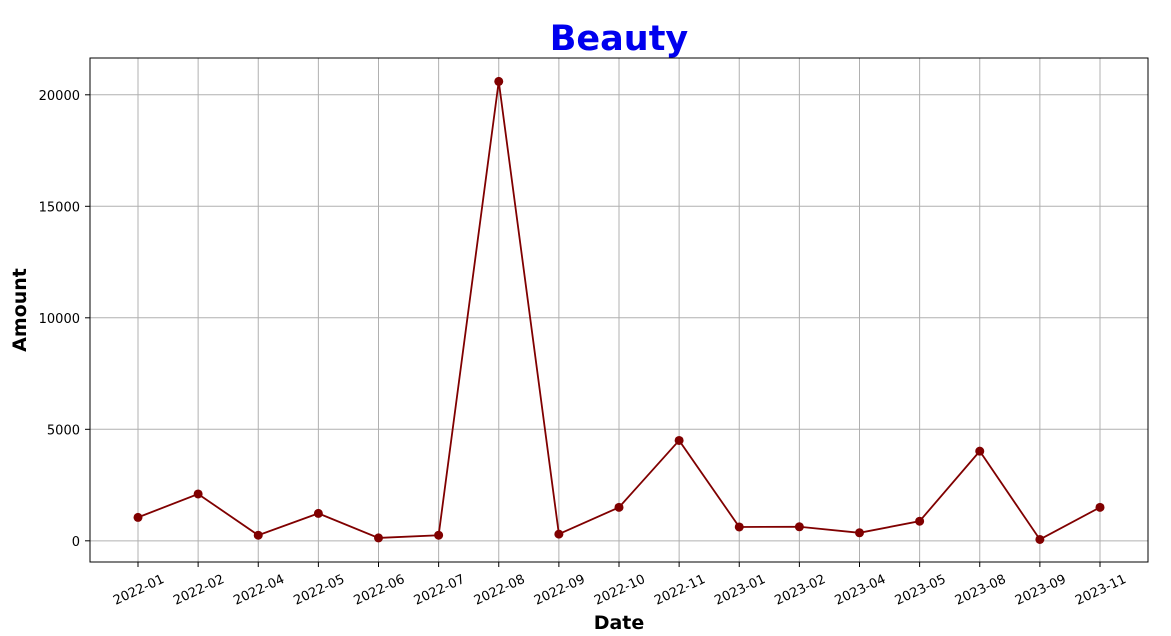 The height and width of the screenshot is (636, 1171). What do you see at coordinates (560, 590) in the screenshot?
I see `x-tick-label: 2022-09` at bounding box center [560, 590].